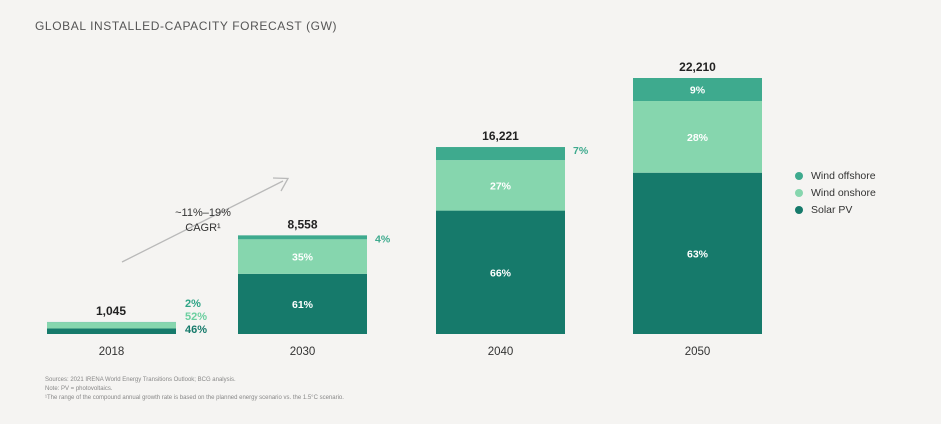 The height and width of the screenshot is (424, 941). Describe the element at coordinates (112, 352) in the screenshot. I see `x-tick-label-2018: 2018` at that location.